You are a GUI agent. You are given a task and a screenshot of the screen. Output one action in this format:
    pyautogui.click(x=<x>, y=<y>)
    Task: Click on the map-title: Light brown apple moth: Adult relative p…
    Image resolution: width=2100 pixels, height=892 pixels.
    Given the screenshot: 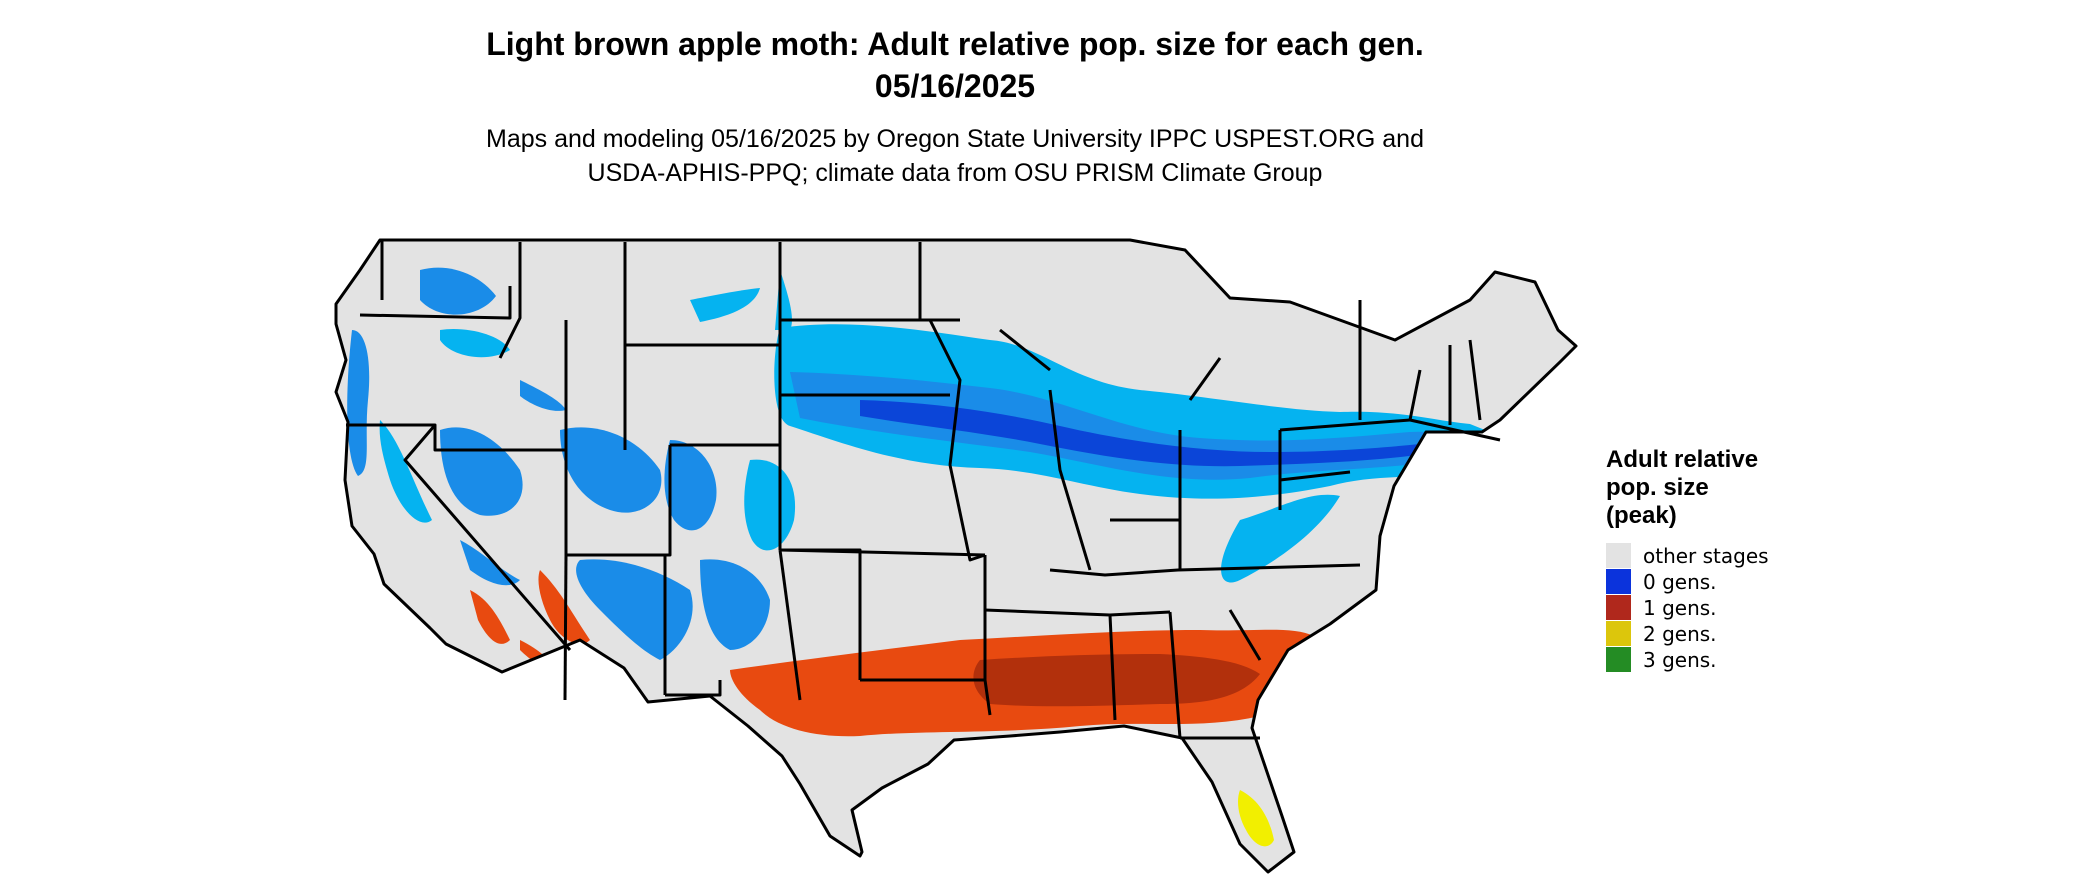 What is the action you would take?
    pyautogui.click(x=955, y=44)
    